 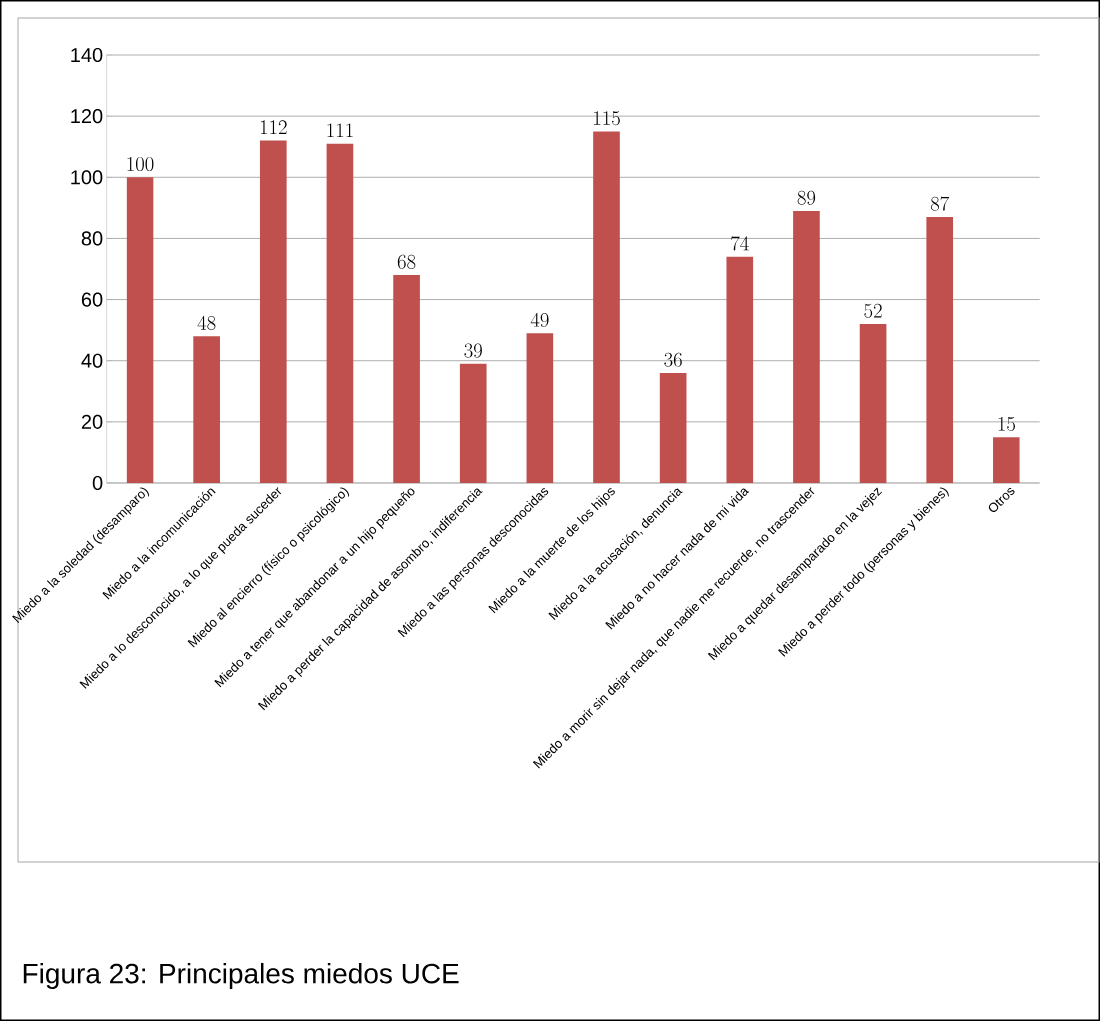 What do you see at coordinates (340, 130) in the screenshot?
I see `data-label: 111` at bounding box center [340, 130].